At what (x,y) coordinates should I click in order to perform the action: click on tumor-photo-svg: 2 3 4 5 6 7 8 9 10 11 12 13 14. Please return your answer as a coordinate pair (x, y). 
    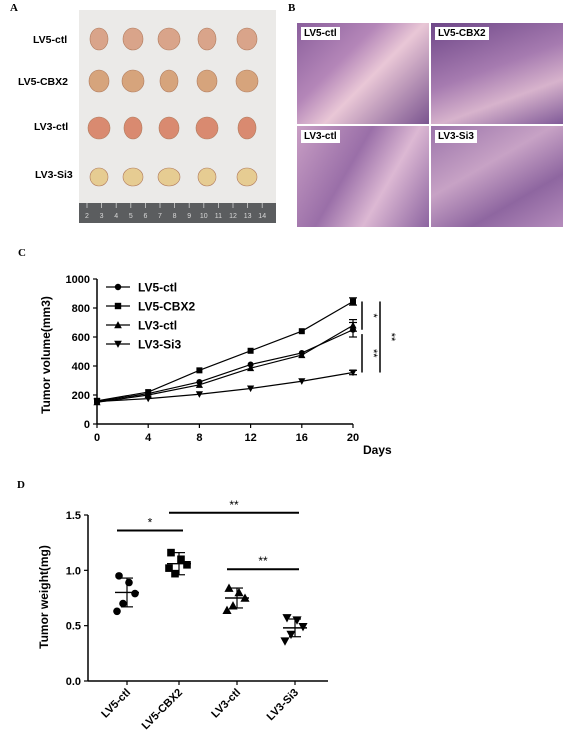
    Looking at the image, I should click on (177, 116).